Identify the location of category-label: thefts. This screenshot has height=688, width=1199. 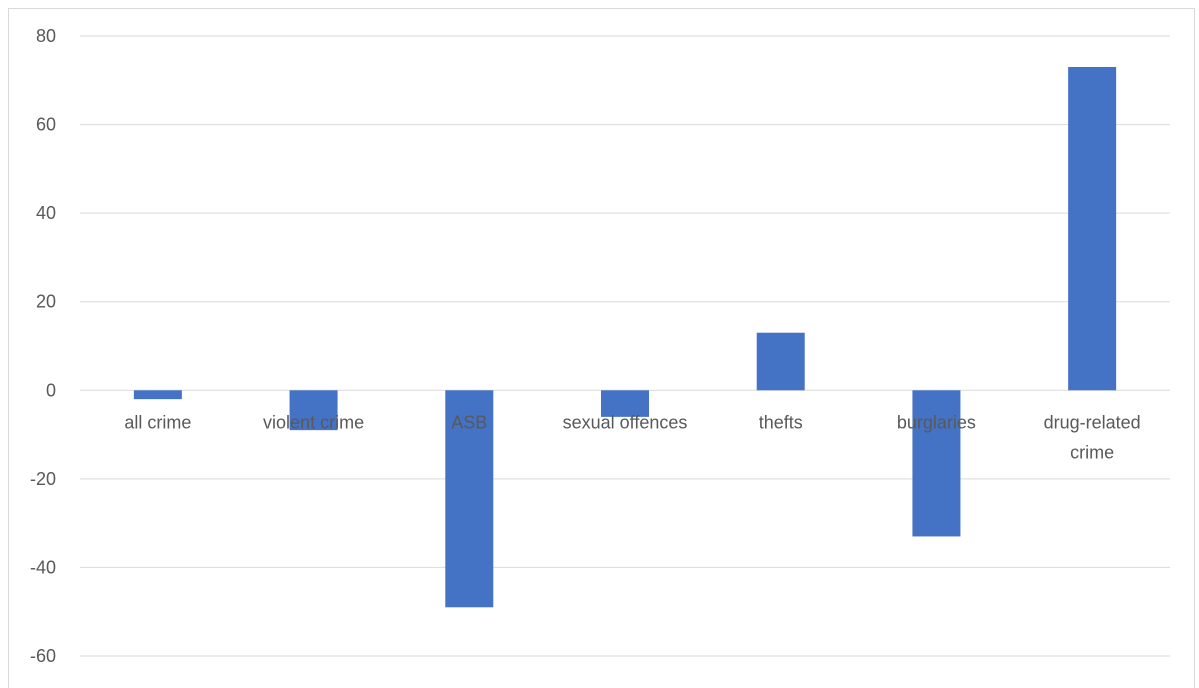
(781, 422).